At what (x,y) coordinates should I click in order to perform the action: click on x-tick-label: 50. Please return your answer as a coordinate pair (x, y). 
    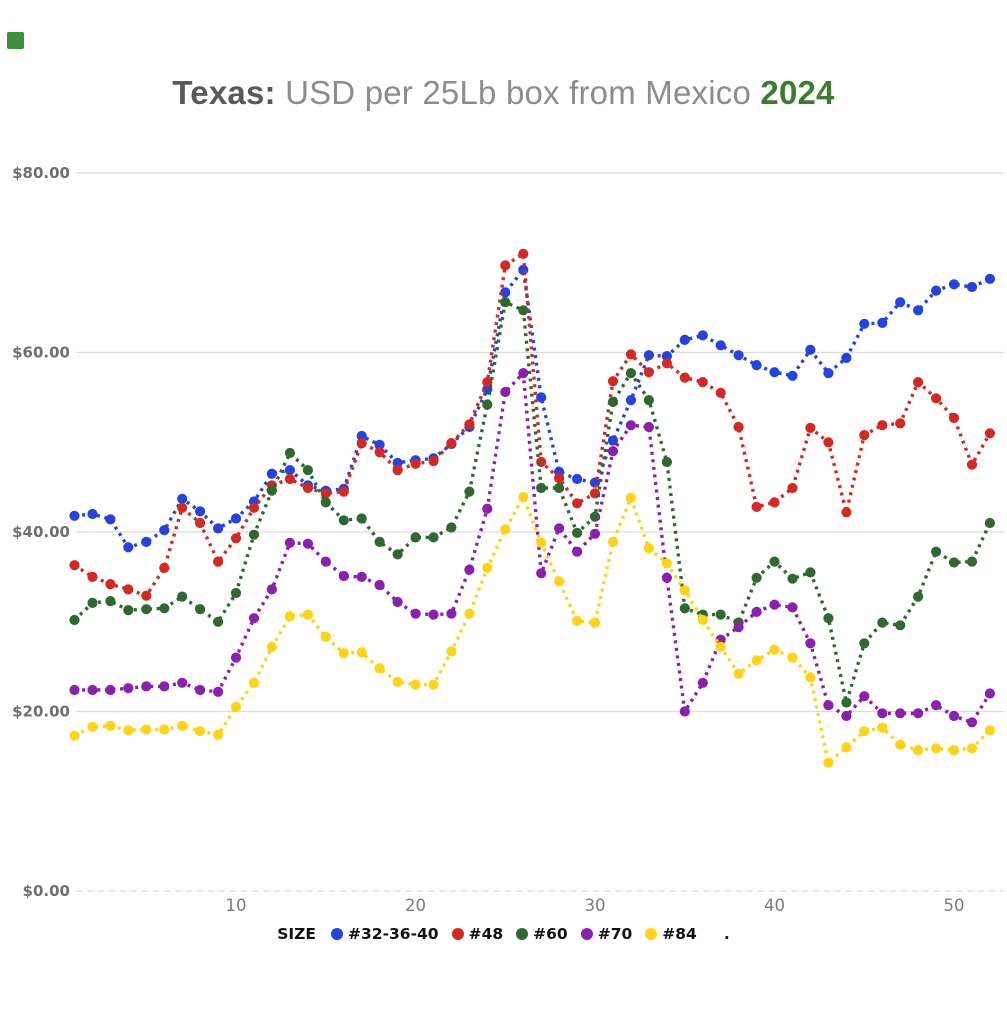
    Looking at the image, I should click on (954, 905).